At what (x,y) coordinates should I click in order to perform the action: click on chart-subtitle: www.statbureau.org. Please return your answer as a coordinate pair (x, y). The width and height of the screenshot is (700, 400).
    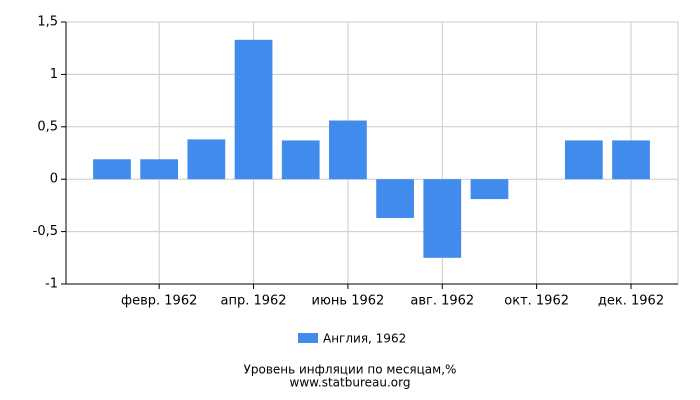
    Looking at the image, I should click on (350, 383).